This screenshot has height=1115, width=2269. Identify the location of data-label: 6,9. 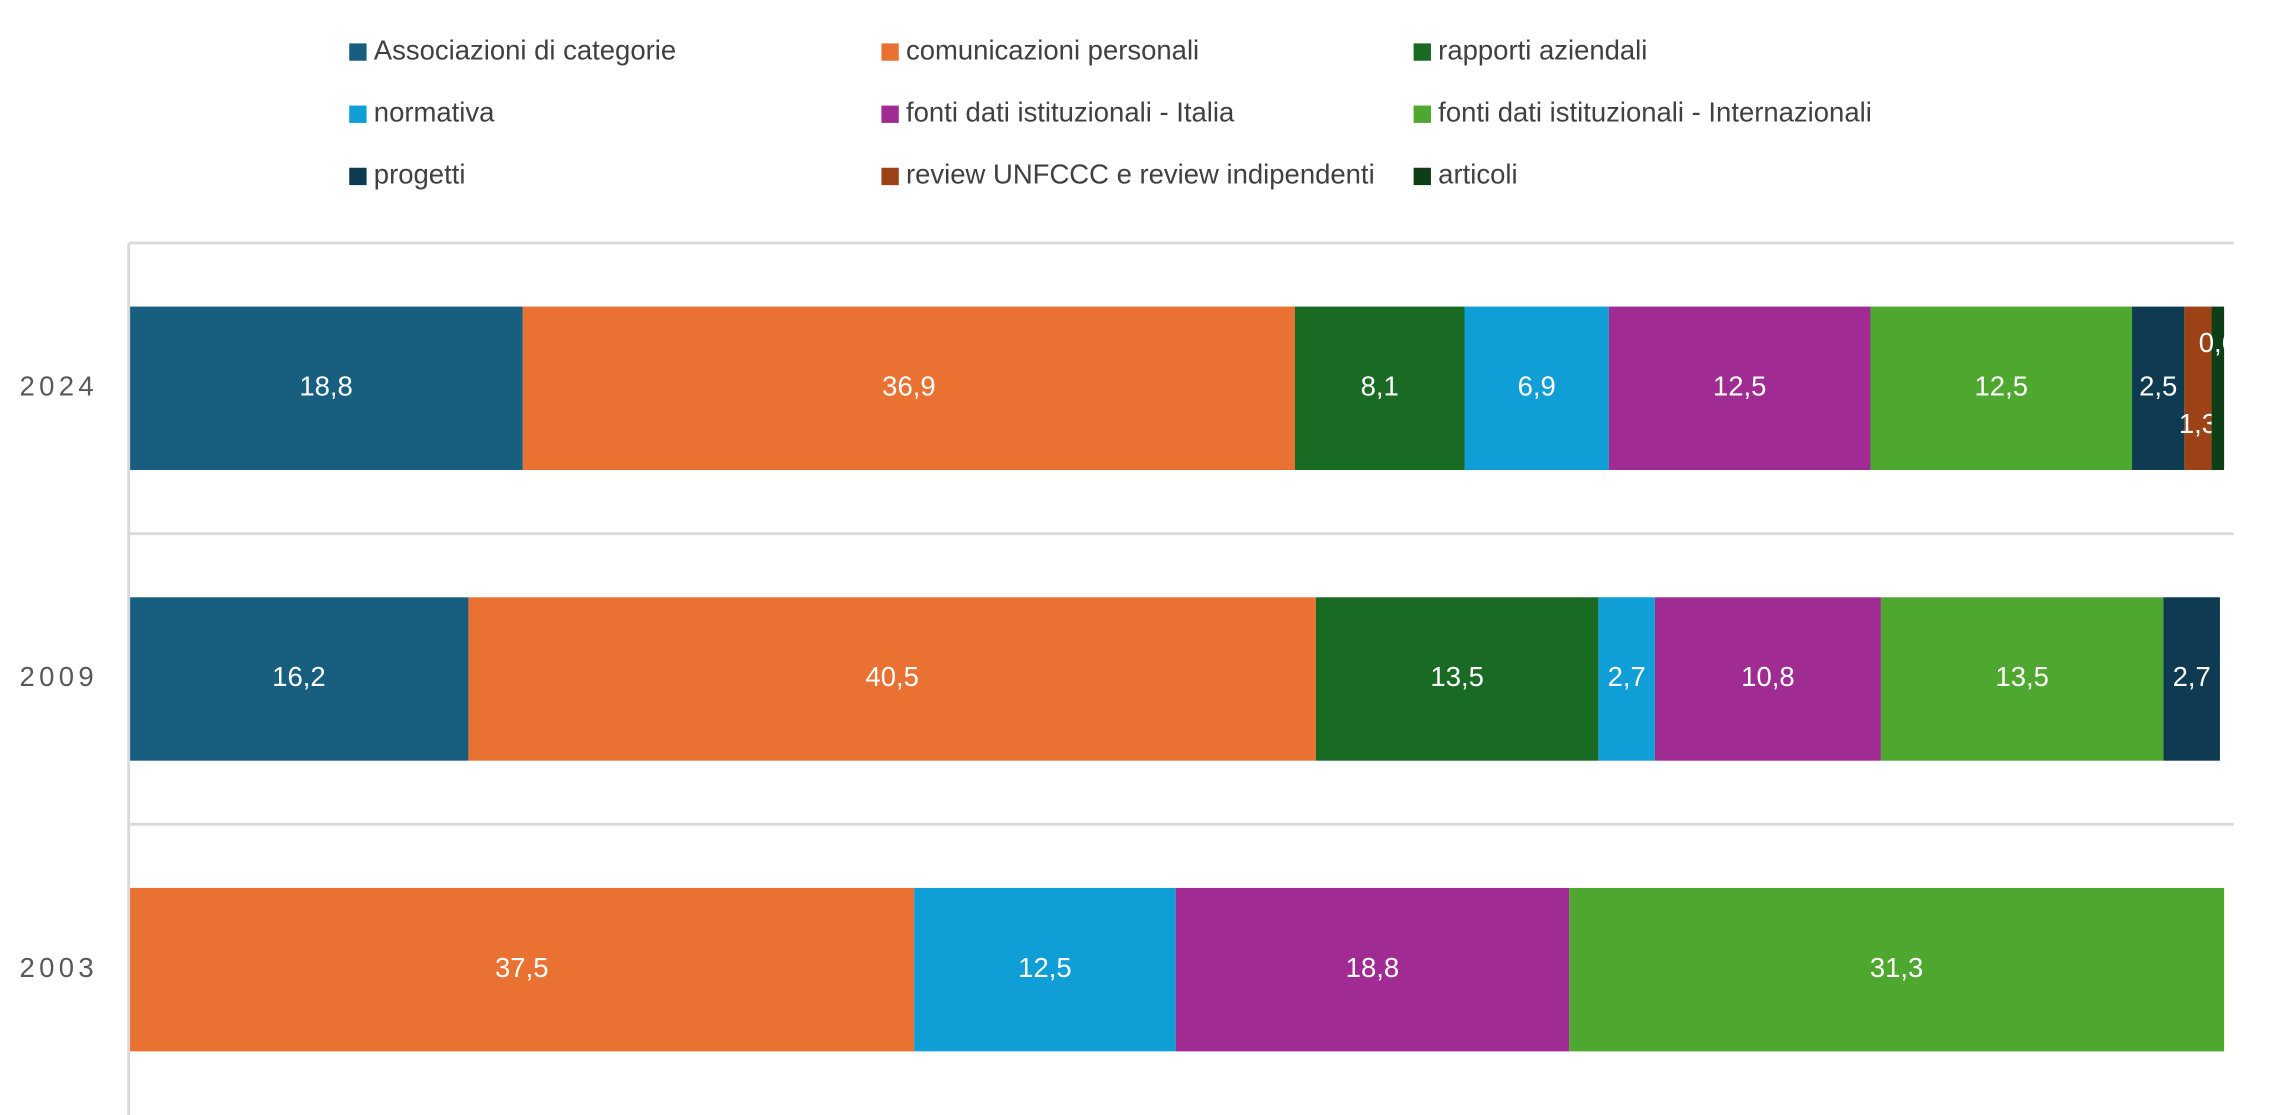
(1537, 386).